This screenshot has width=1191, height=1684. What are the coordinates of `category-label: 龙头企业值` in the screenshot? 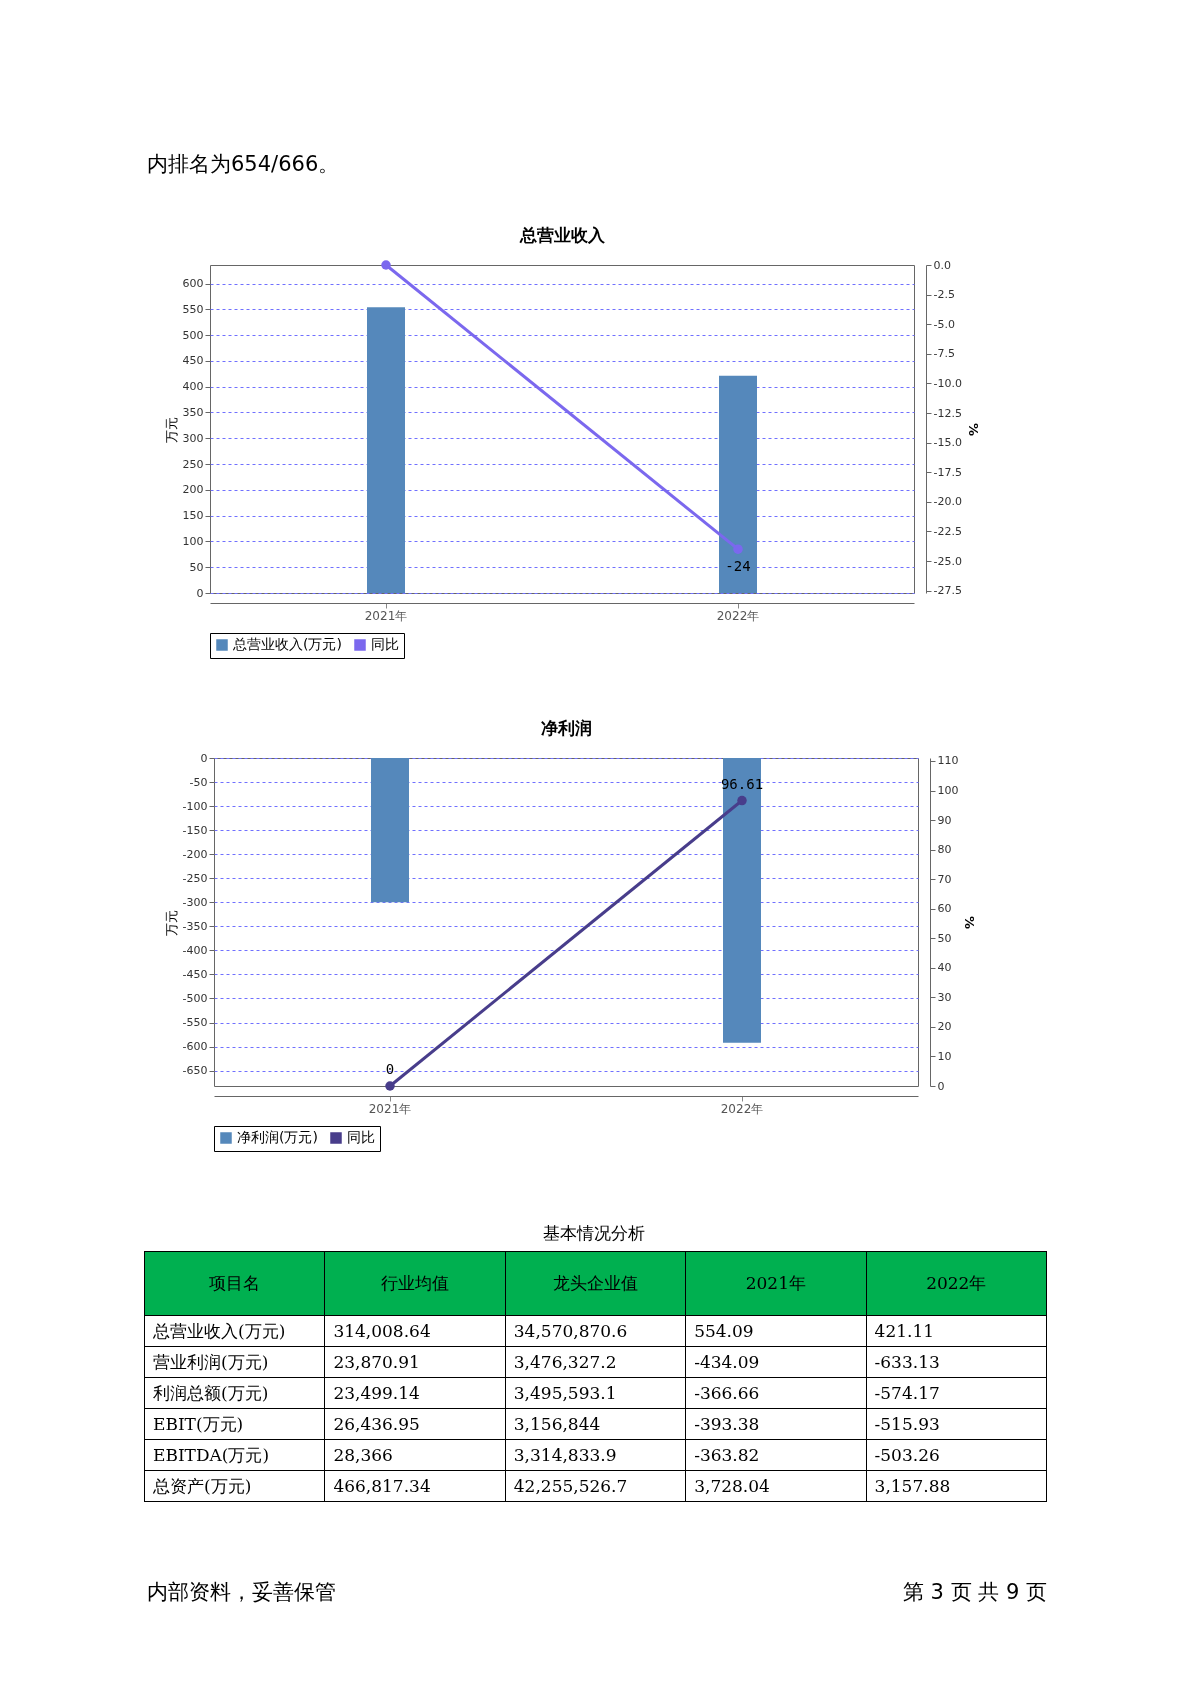 It's located at (595, 1283).